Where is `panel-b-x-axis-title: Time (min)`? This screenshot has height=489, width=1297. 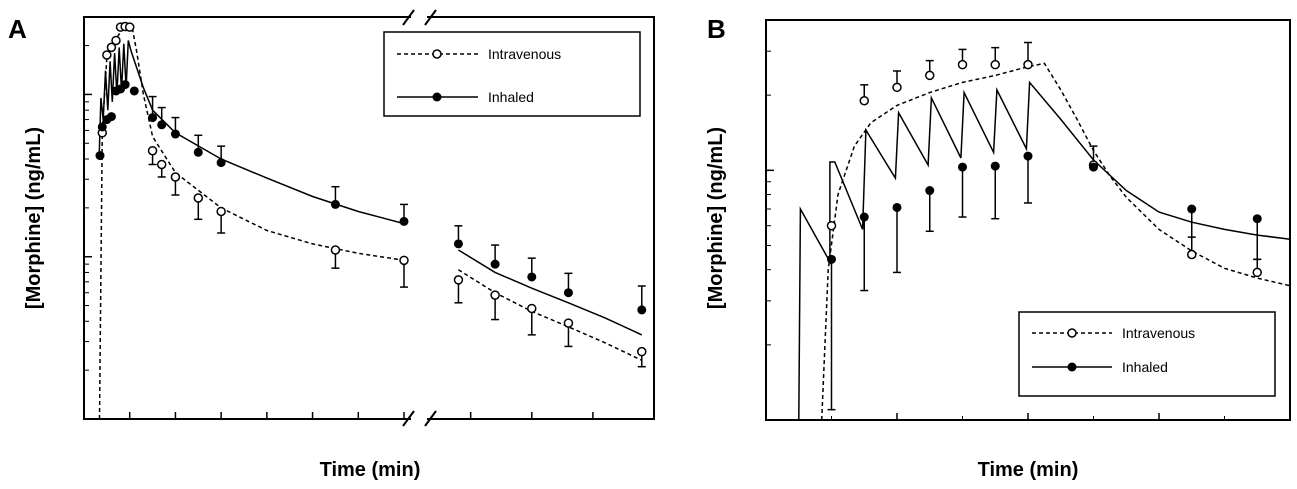
panel-b-x-axis-title: Time (min) is located at coordinates (1028, 470).